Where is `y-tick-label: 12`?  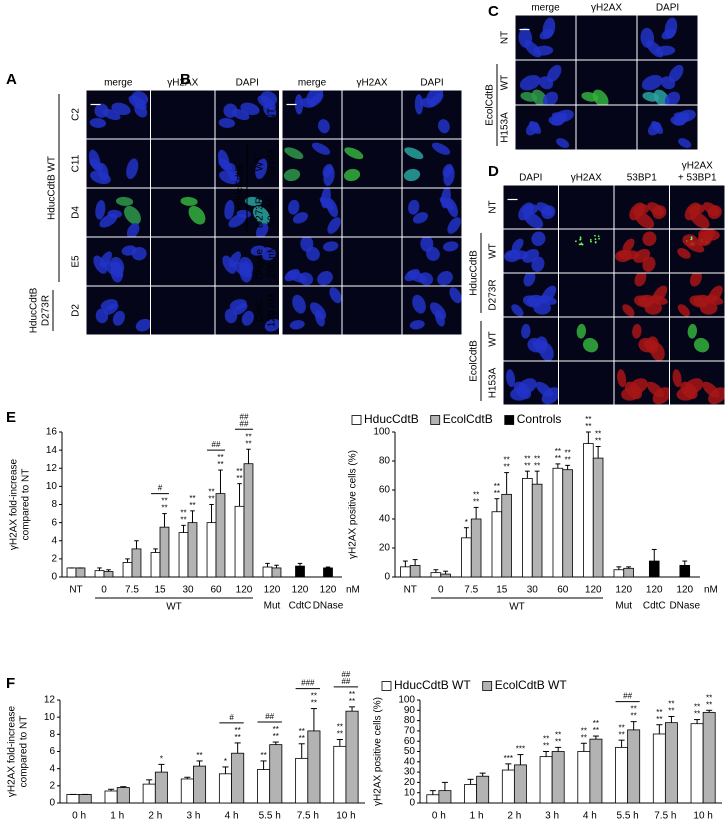 y-tick-label: 12 is located at coordinates (52, 468).